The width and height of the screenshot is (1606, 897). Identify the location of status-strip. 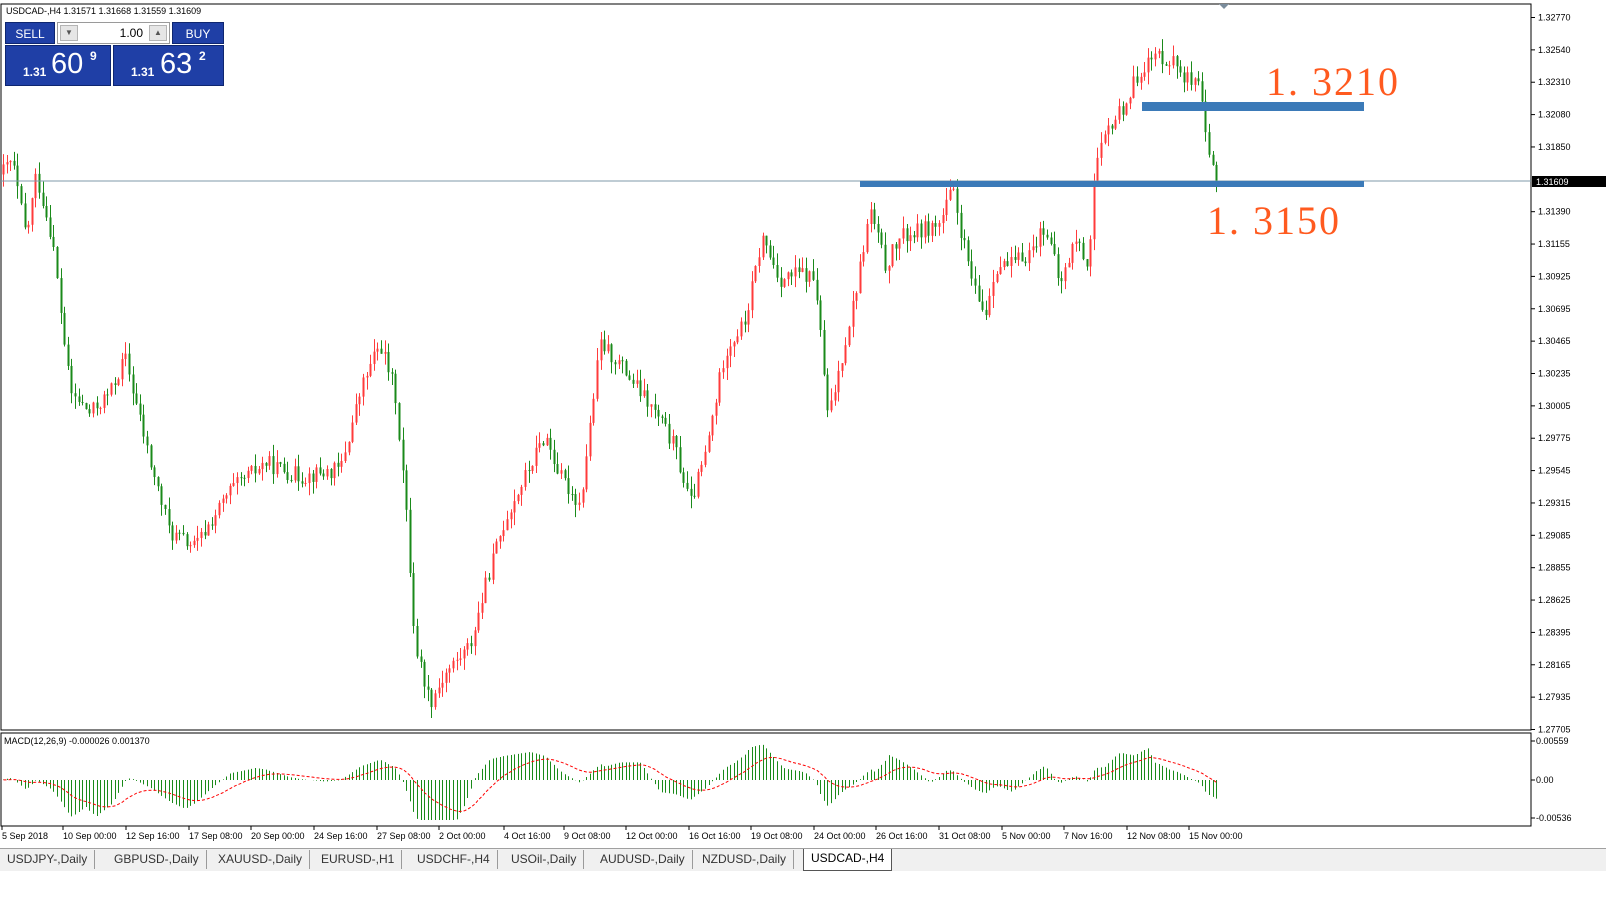
(803, 881).